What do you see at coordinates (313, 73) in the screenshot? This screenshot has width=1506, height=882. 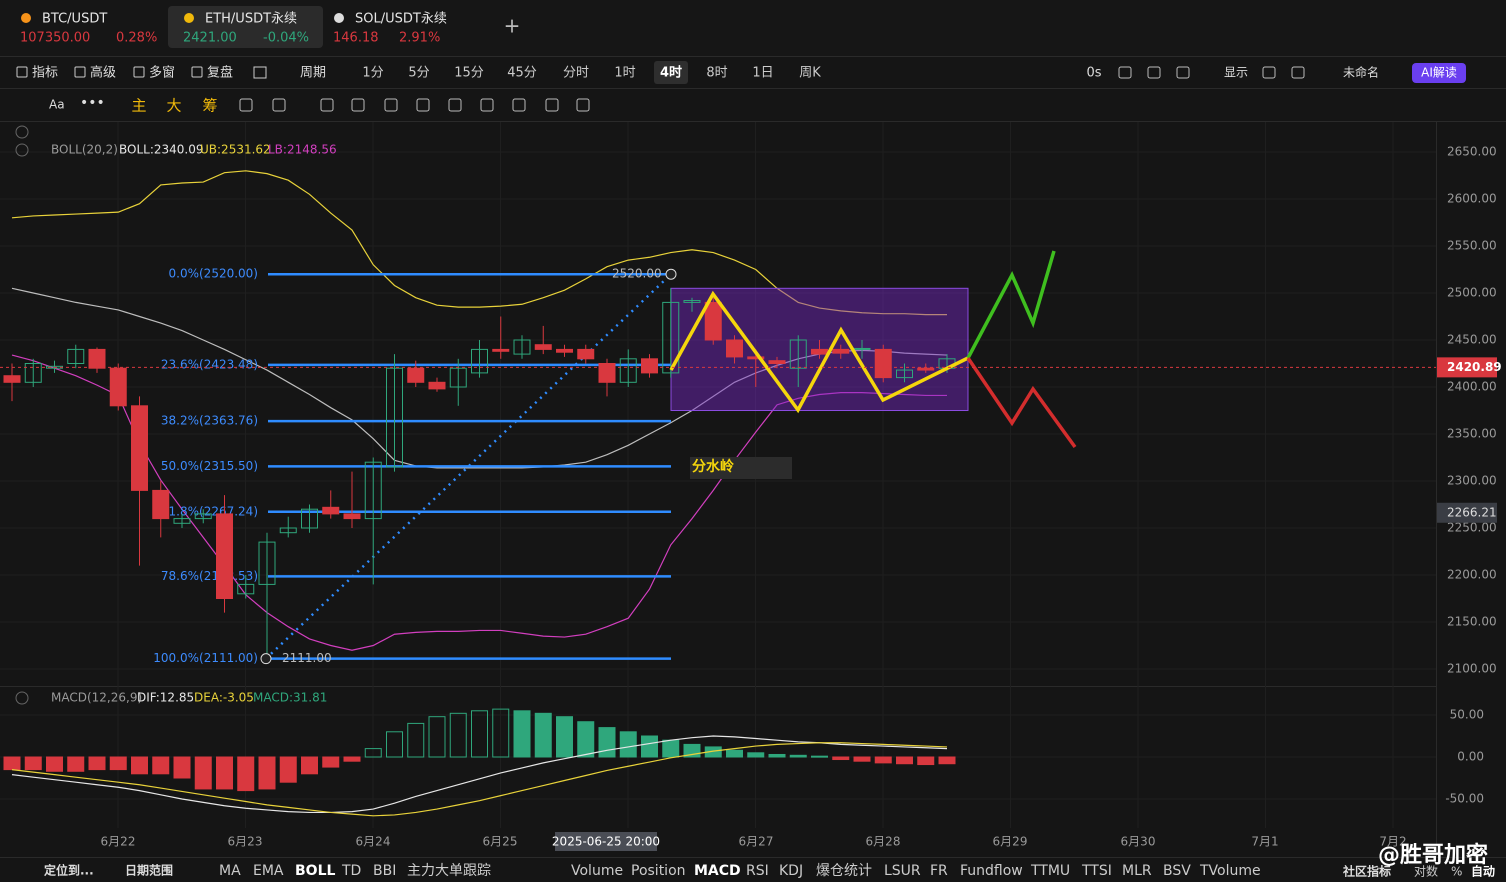 I see `period-menu: 周期` at bounding box center [313, 73].